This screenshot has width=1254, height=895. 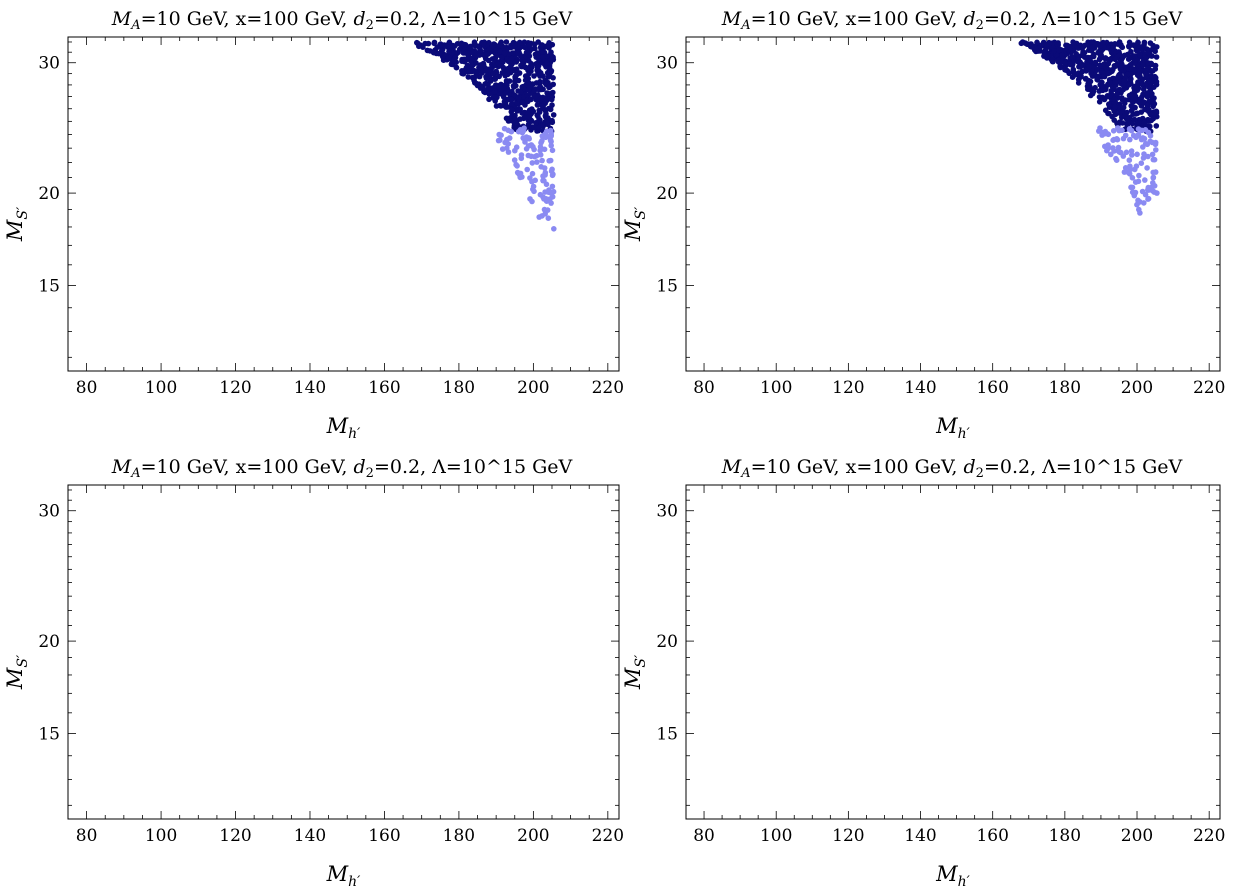 What do you see at coordinates (49, 642) in the screenshot?
I see `y-tick-label: 20` at bounding box center [49, 642].